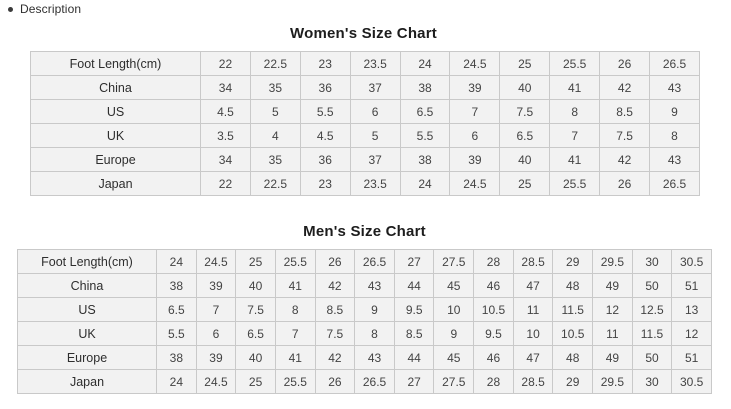 Image resolution: width=731 pixels, height=409 pixels. Describe the element at coordinates (573, 261) in the screenshot. I see `table-cell: 29` at that location.